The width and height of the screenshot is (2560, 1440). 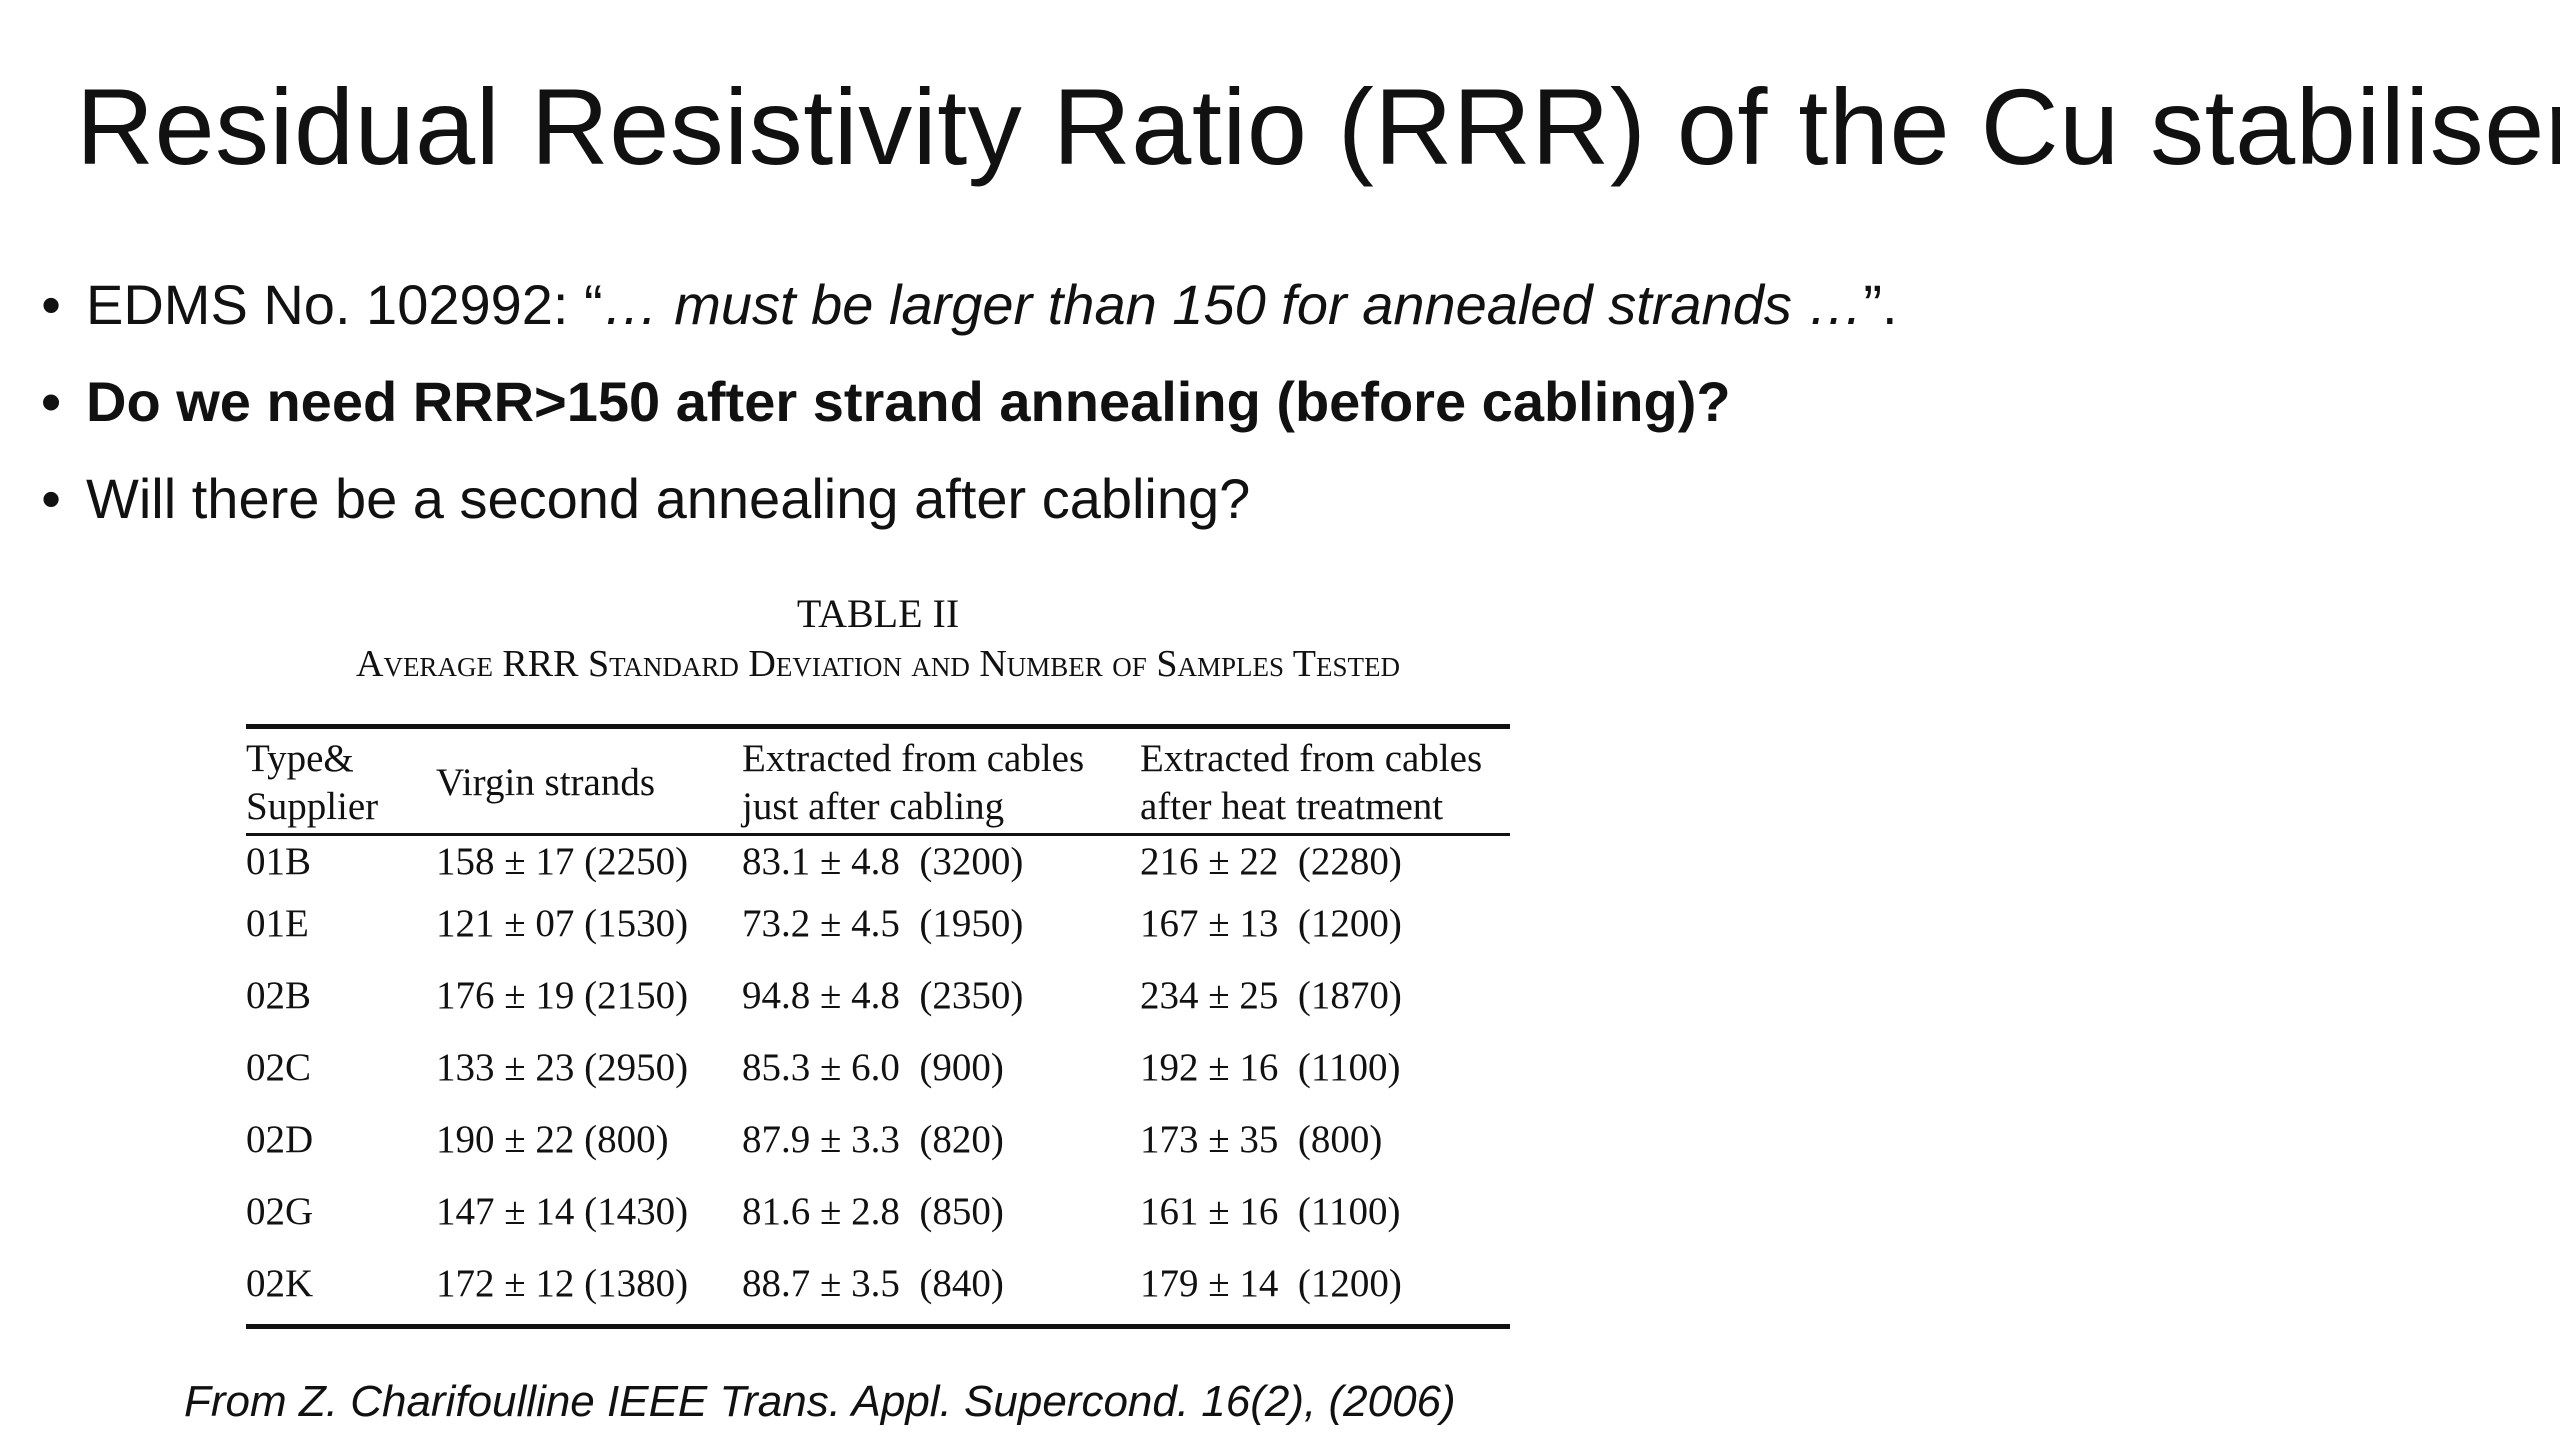 I want to click on header-virgin-strands: Virgin strands, so click(x=546, y=782).